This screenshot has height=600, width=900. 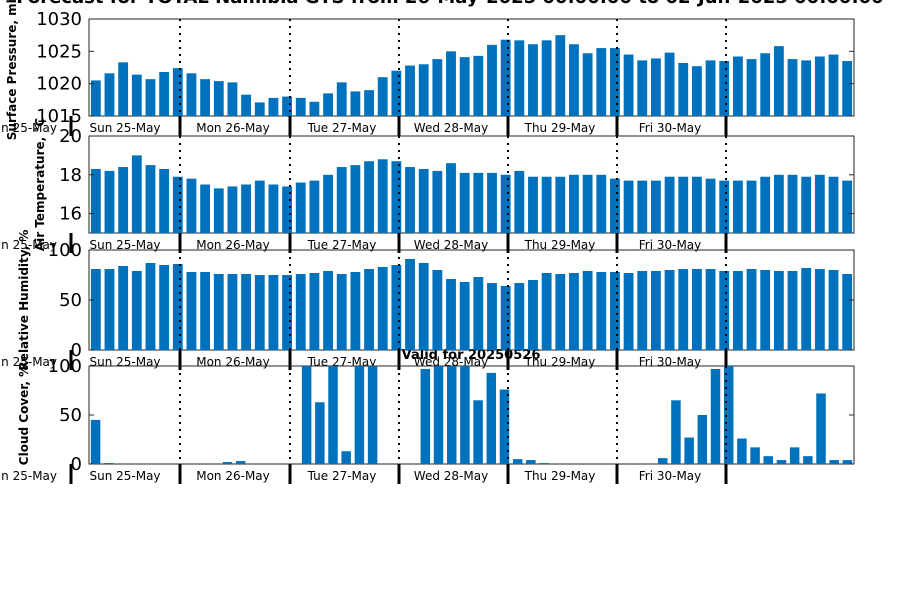 What do you see at coordinates (12, 70) in the screenshot?
I see `y-axis-label: Surface Pressure, mb` at bounding box center [12, 70].